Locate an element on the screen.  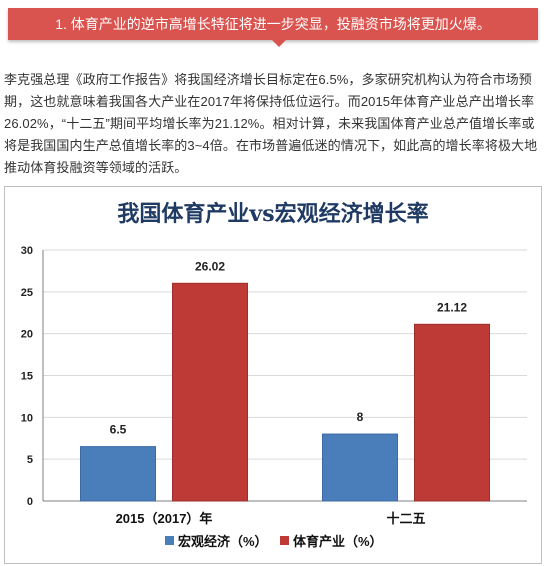
legend-label-0: 宏观经济（%） is located at coordinates (223, 541).